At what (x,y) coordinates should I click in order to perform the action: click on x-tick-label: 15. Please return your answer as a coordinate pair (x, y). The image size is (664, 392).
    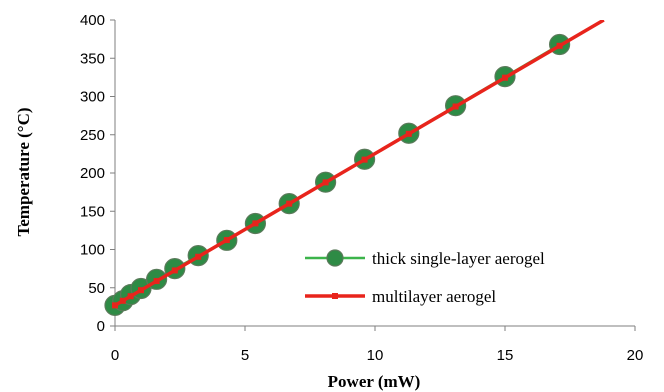
    Looking at the image, I should click on (505, 355).